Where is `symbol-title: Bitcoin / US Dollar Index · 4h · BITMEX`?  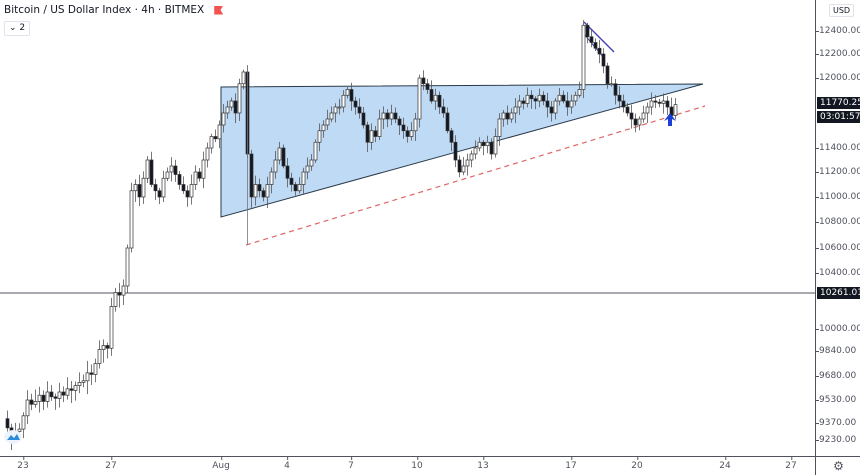 symbol-title: Bitcoin / US Dollar Index · 4h · BITMEX is located at coordinates (104, 10).